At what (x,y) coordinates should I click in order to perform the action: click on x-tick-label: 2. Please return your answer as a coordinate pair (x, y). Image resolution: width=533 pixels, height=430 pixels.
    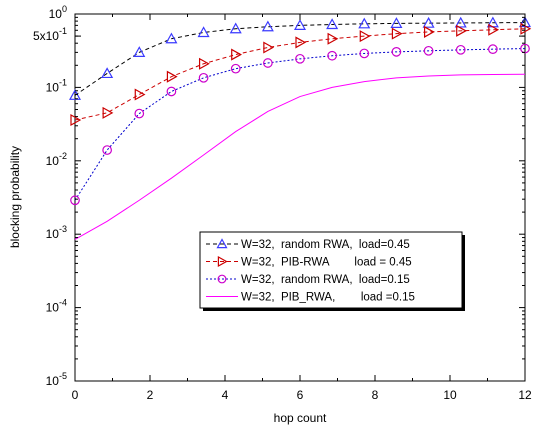
    Looking at the image, I should click on (150, 395).